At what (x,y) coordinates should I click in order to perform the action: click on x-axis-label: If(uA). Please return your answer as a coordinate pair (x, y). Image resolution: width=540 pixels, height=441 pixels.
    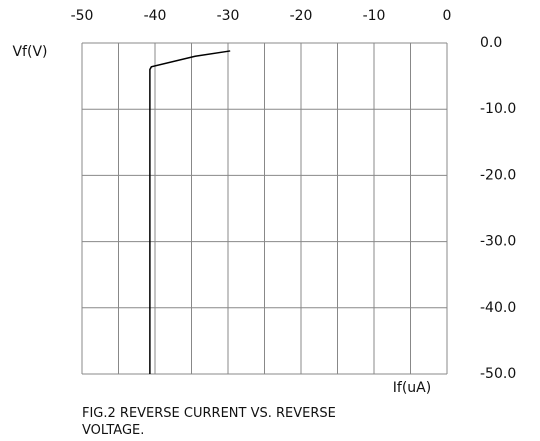
    Looking at the image, I should click on (412, 388).